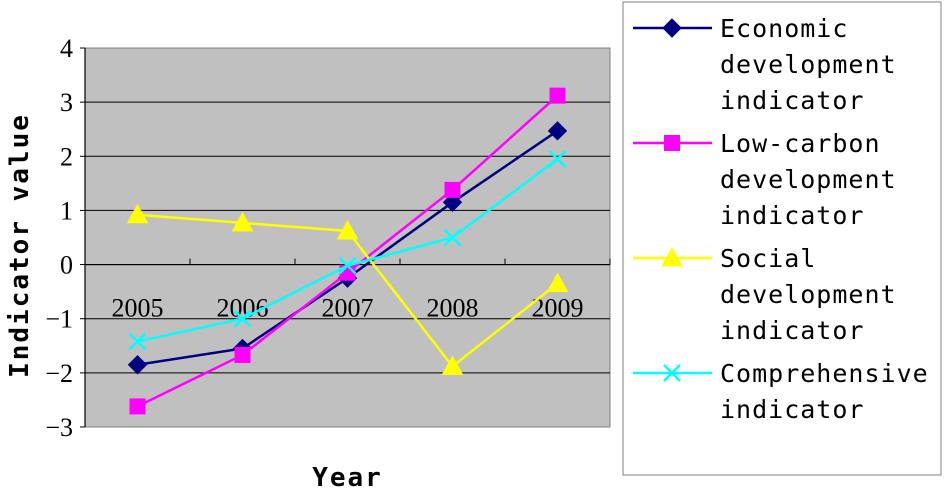  Describe the element at coordinates (59, 238) in the screenshot. I see `y-tick-labels: 4 3 2 1 0 −1 −2 −3` at that location.